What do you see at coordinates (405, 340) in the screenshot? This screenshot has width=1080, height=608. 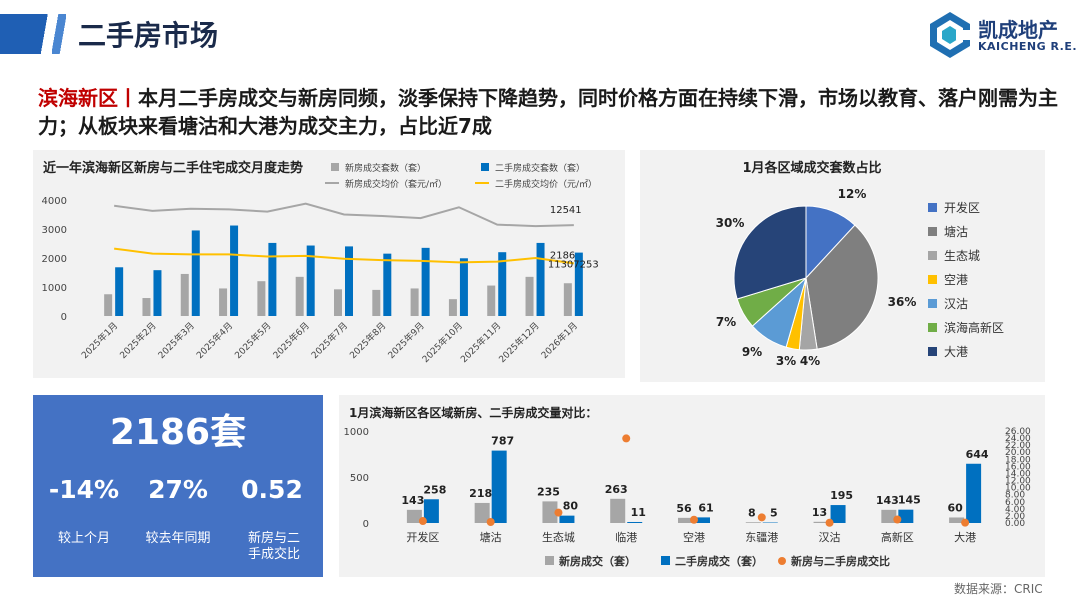 I see `x-tick-label: 2025年9月` at bounding box center [405, 340].